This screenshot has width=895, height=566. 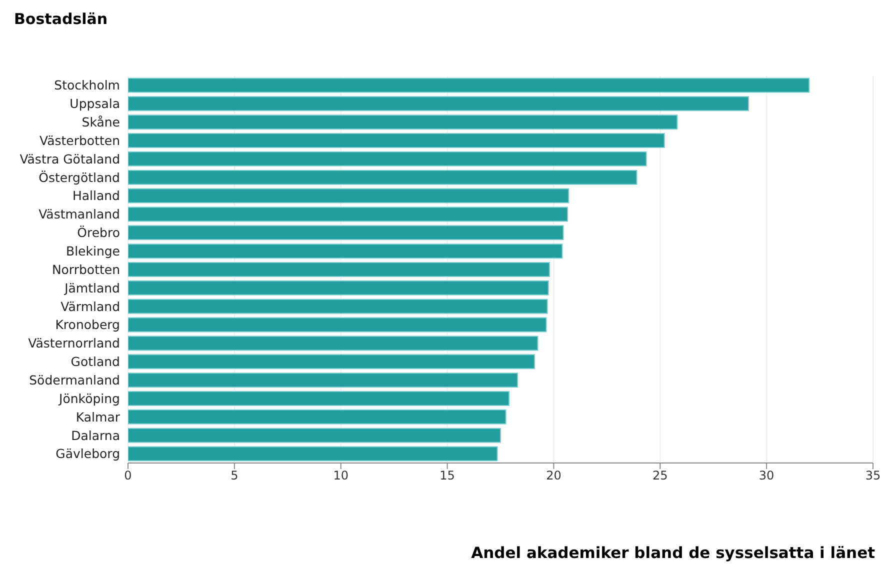 What do you see at coordinates (128, 475) in the screenshot?
I see `x-tick-label: 0` at bounding box center [128, 475].